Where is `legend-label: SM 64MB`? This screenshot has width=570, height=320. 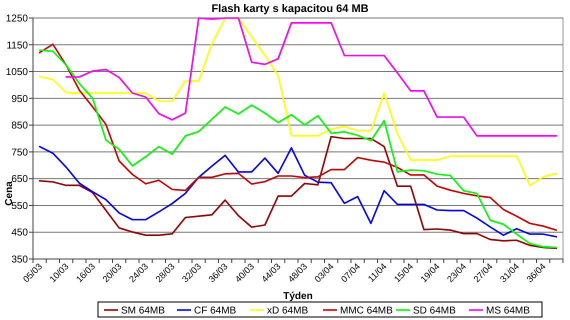
legend-label: SM 64MB is located at coordinates (143, 311).